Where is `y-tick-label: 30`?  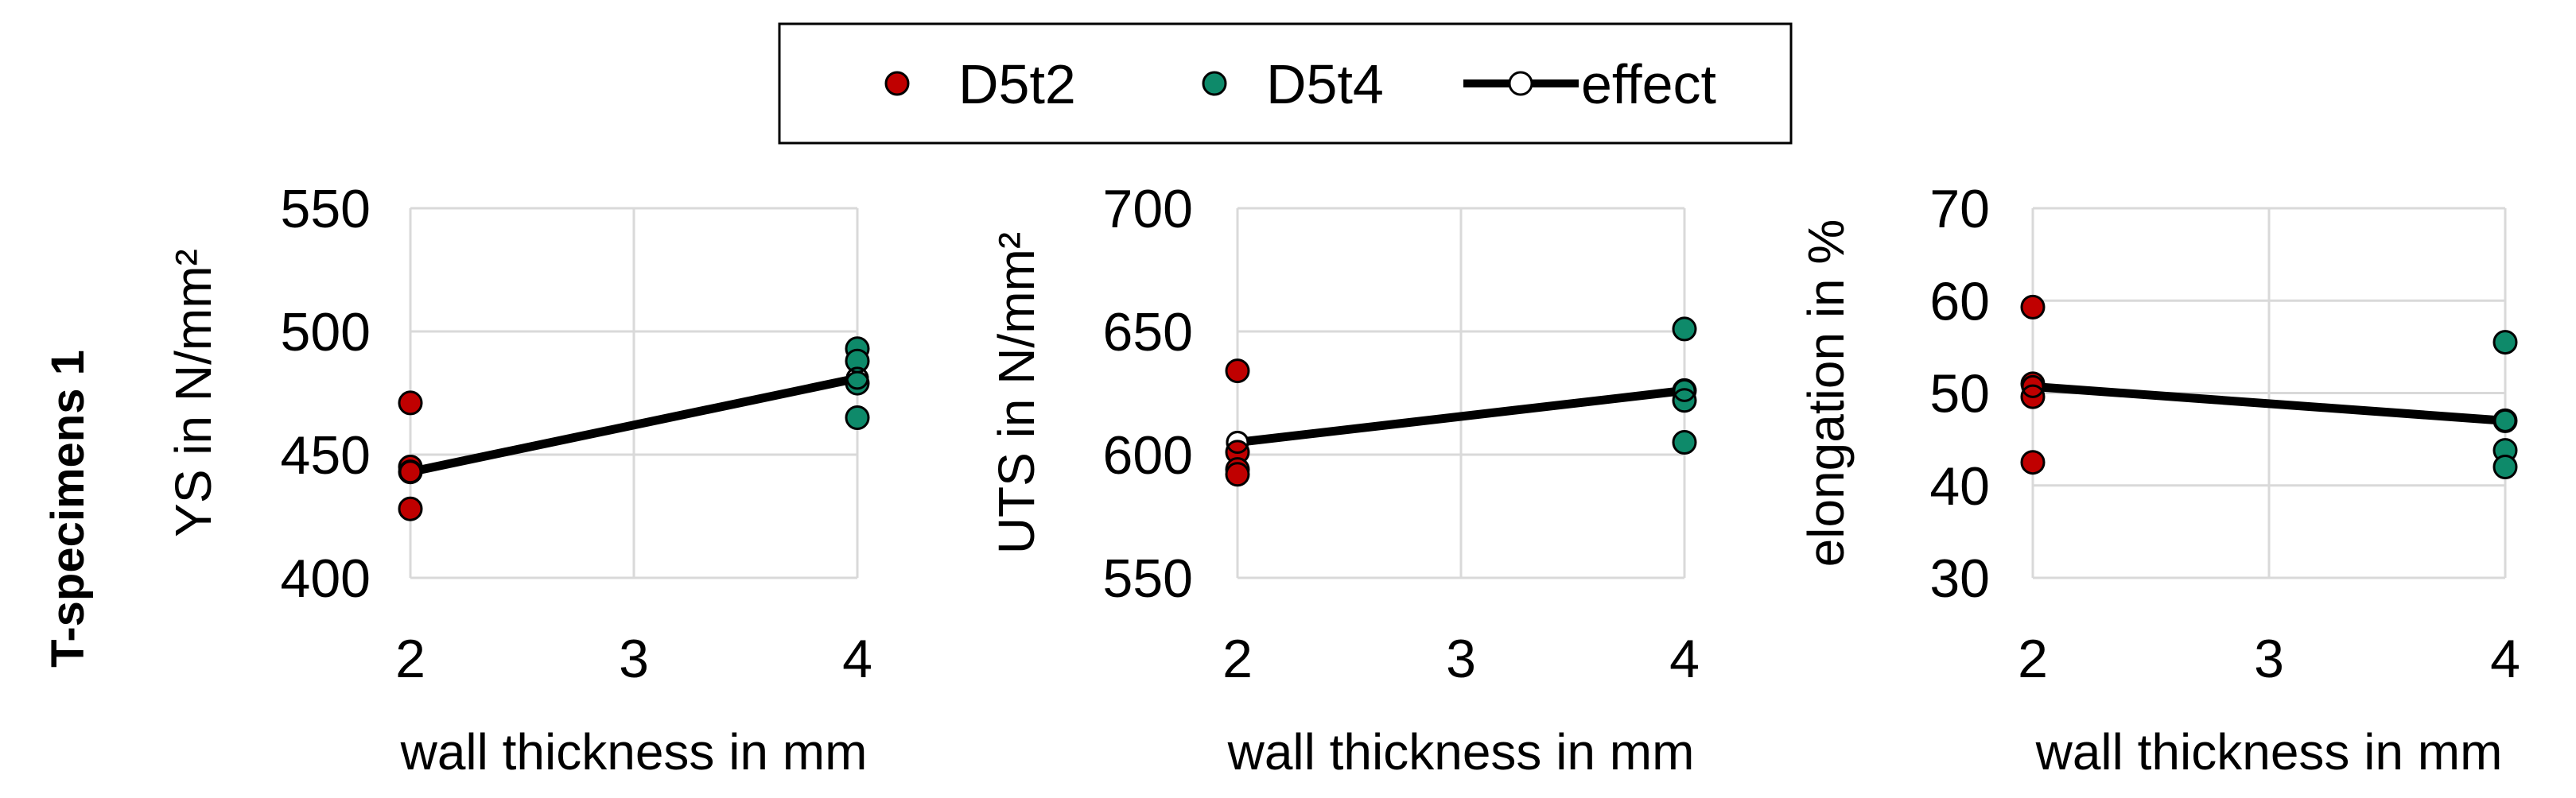 y-tick-label: 30 is located at coordinates (1959, 578).